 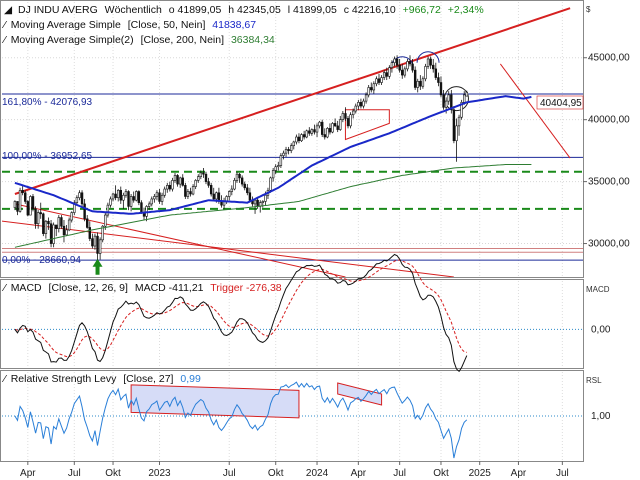 I want to click on collapse-icon: ◢, so click(x=8, y=10).